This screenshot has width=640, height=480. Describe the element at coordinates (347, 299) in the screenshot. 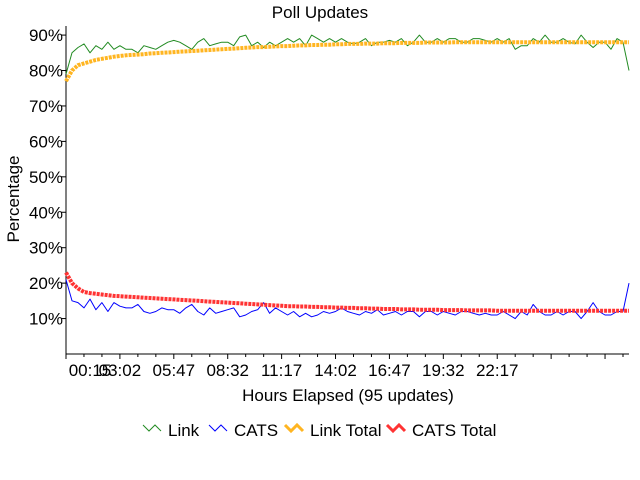

I see `series-line-cats` at that location.